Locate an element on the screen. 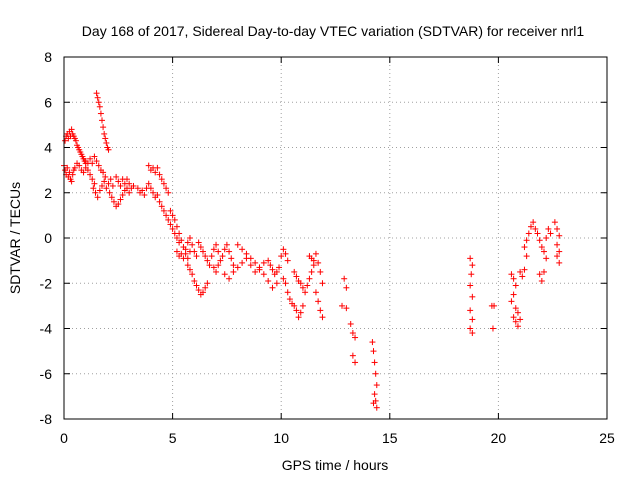 Image resolution: width=640 pixels, height=480 pixels. x-tick-label: 5 is located at coordinates (173, 438).